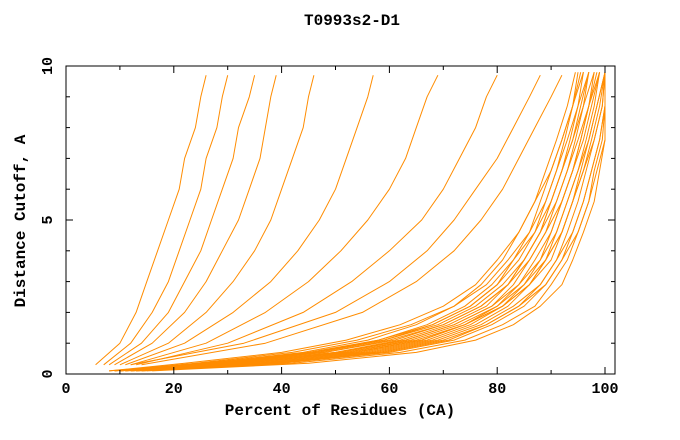 This screenshot has height=440, width=680. What do you see at coordinates (340, 411) in the screenshot?
I see `x-axis-title: Percent of Residues (CA)` at bounding box center [340, 411].